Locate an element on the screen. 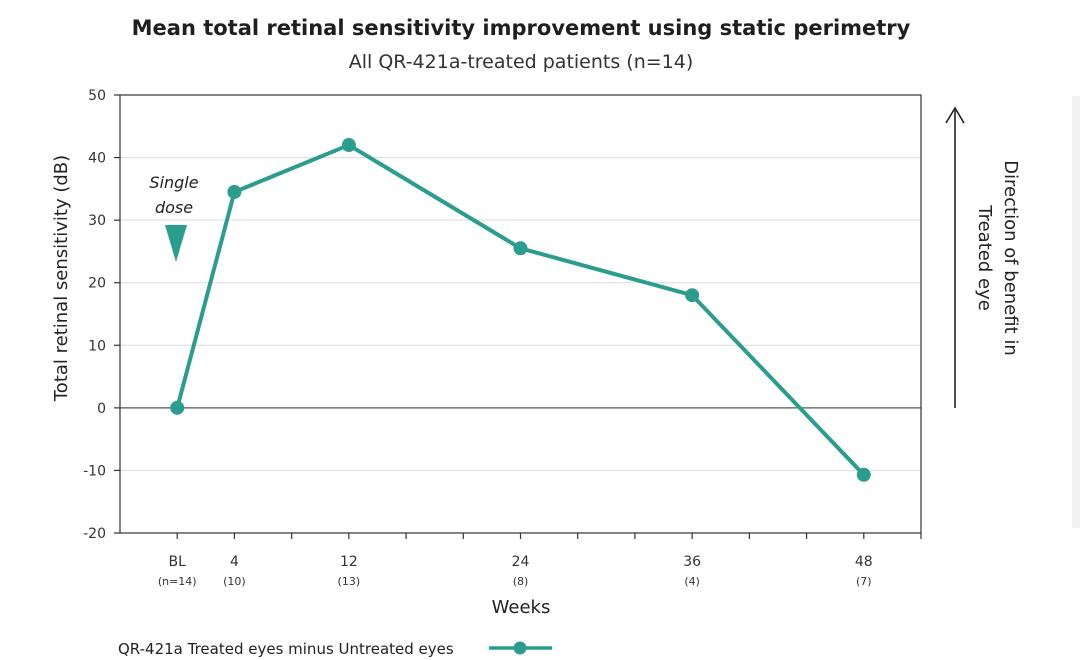 The height and width of the screenshot is (660, 1080). x-axis-label: Weeks is located at coordinates (521, 607).